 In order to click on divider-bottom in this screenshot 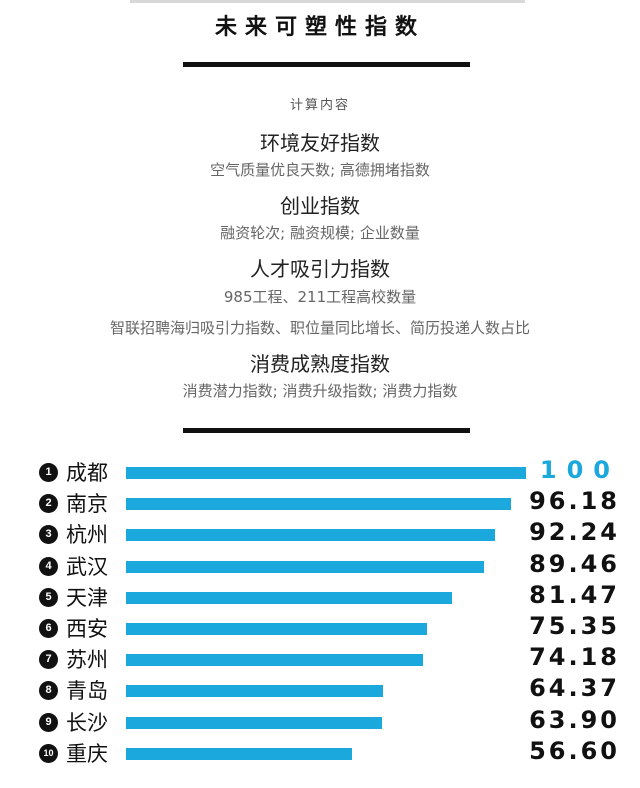, I will do `click(326, 430)`.